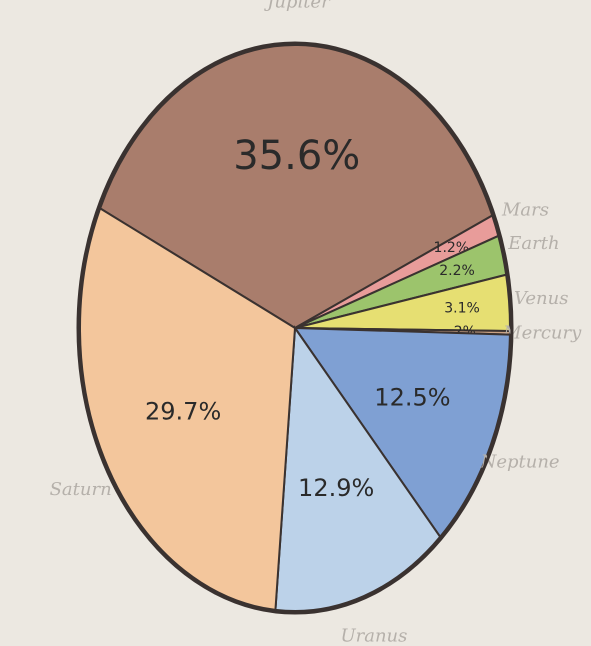 This screenshot has height=646, width=591. What do you see at coordinates (183, 412) in the screenshot?
I see `value-label: 29.7%` at bounding box center [183, 412].